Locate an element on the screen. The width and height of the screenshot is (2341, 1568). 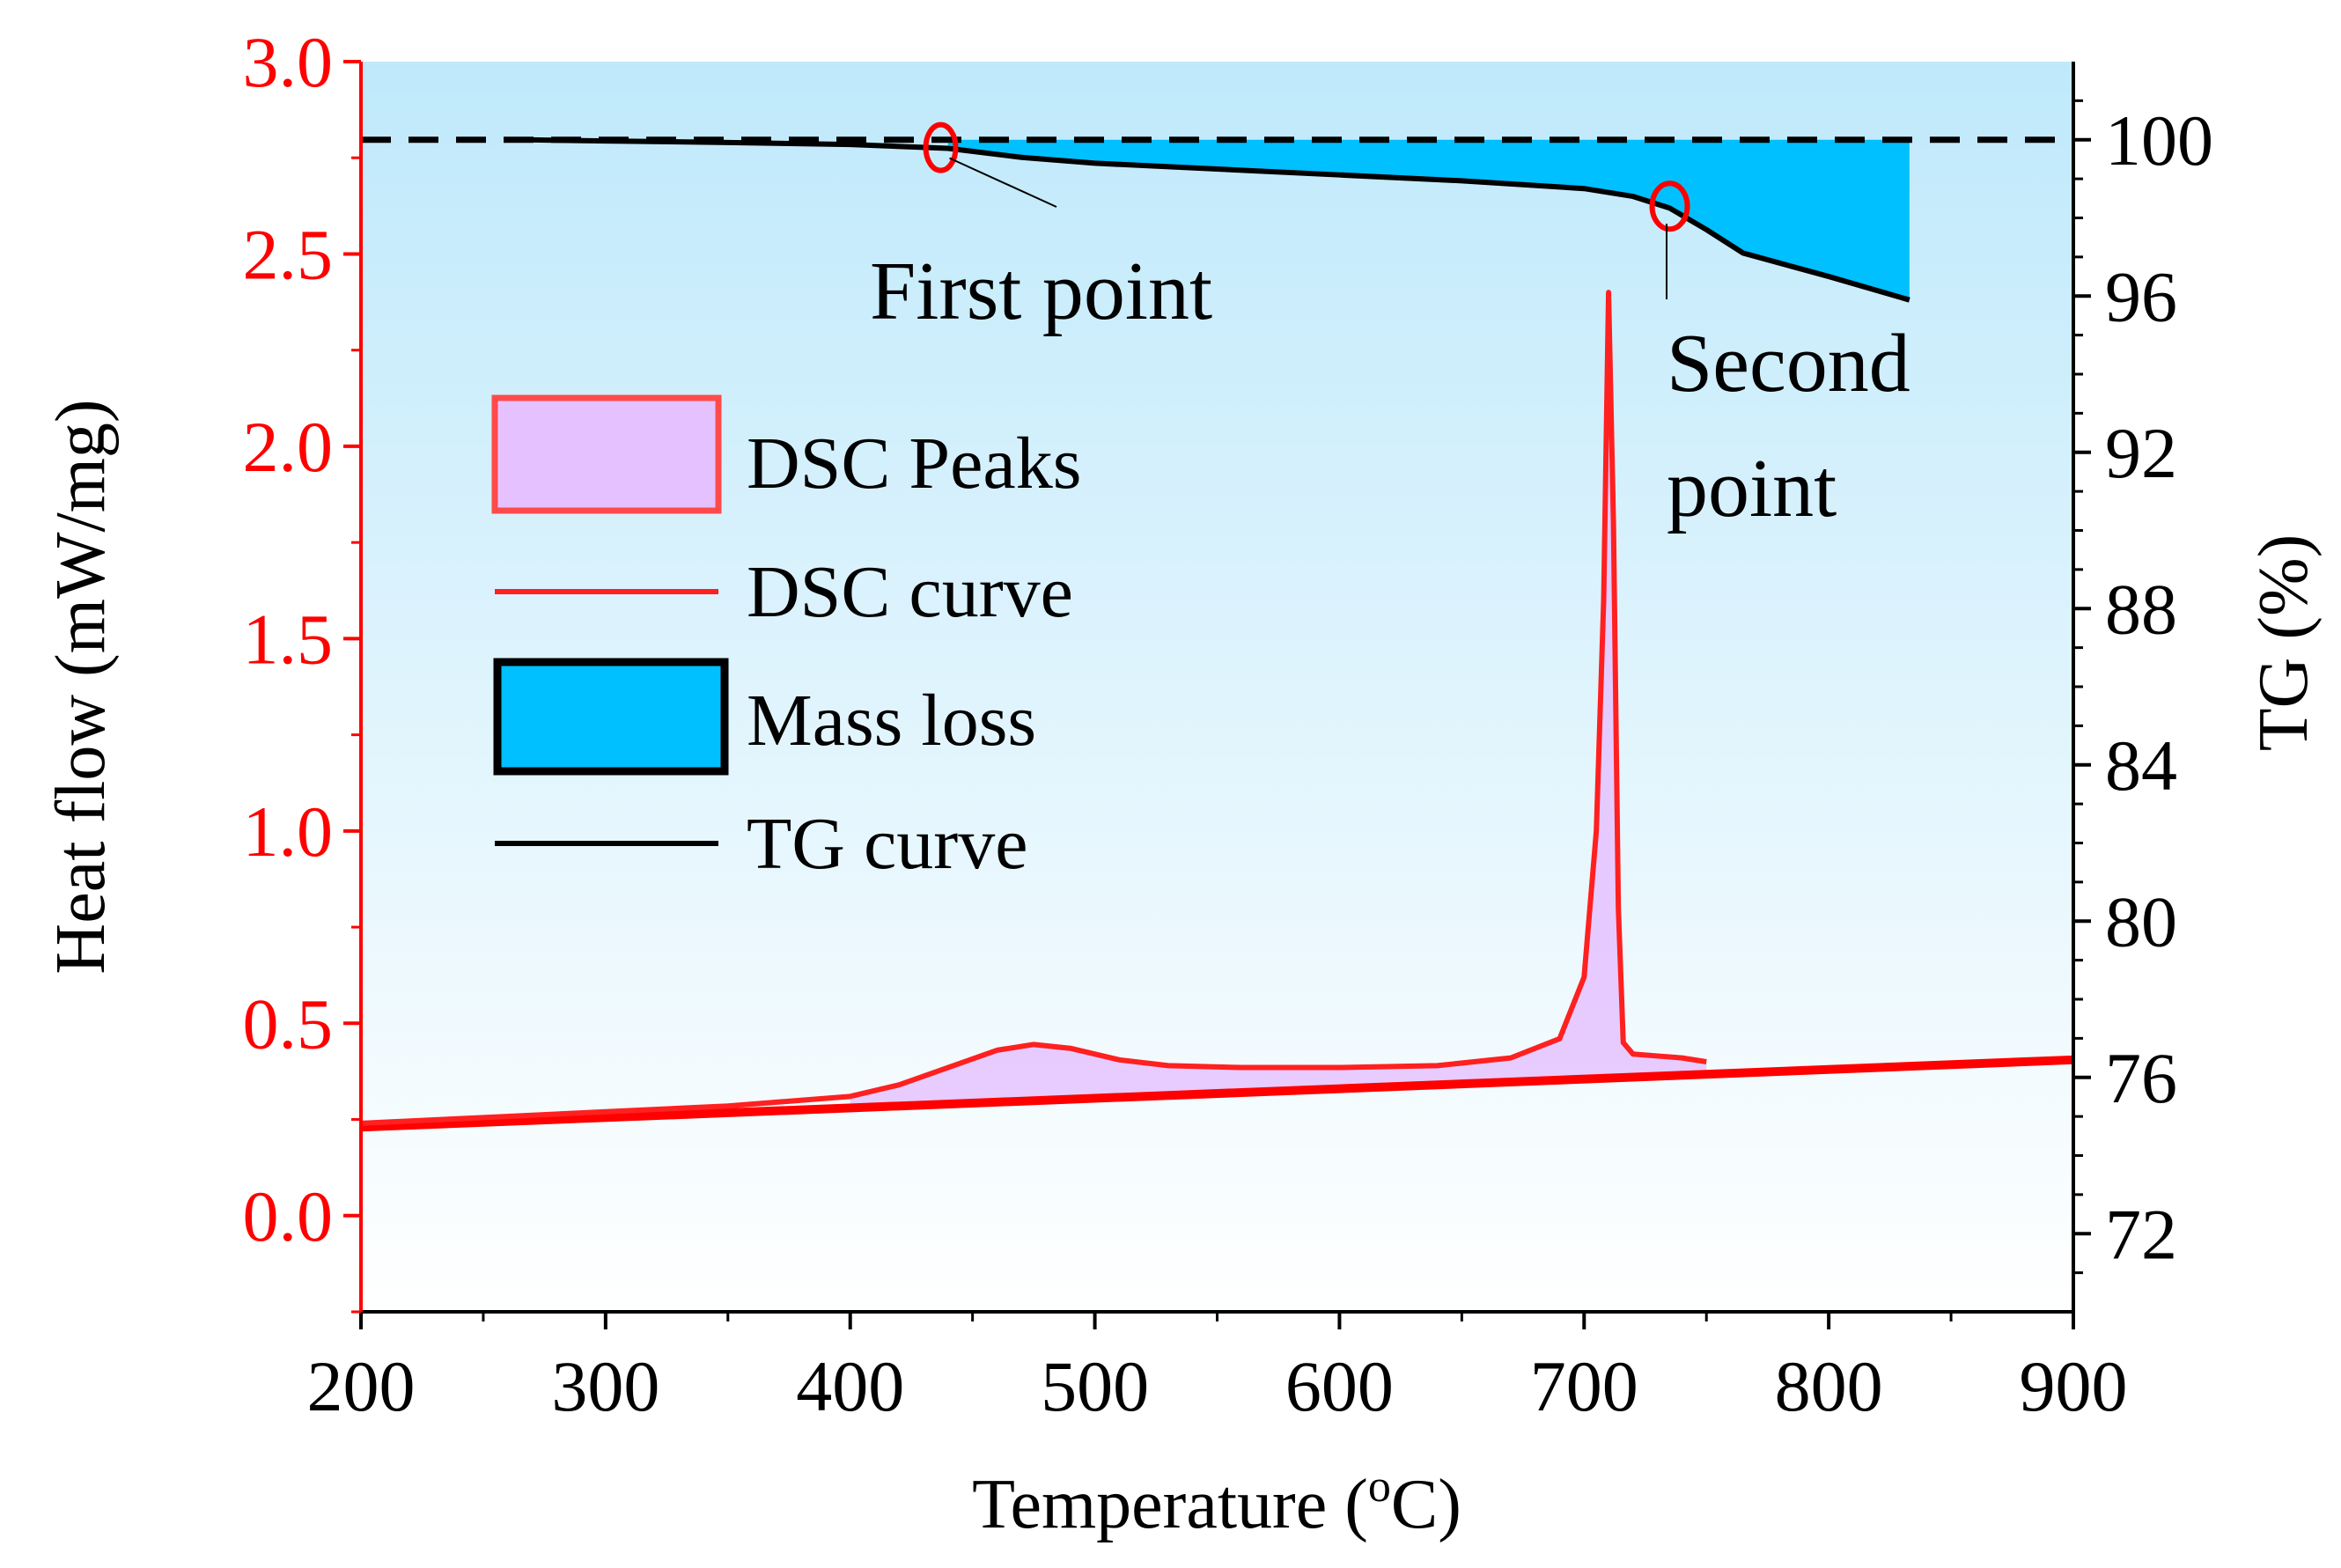
second-point-label-line2: point is located at coordinates (1752, 488).